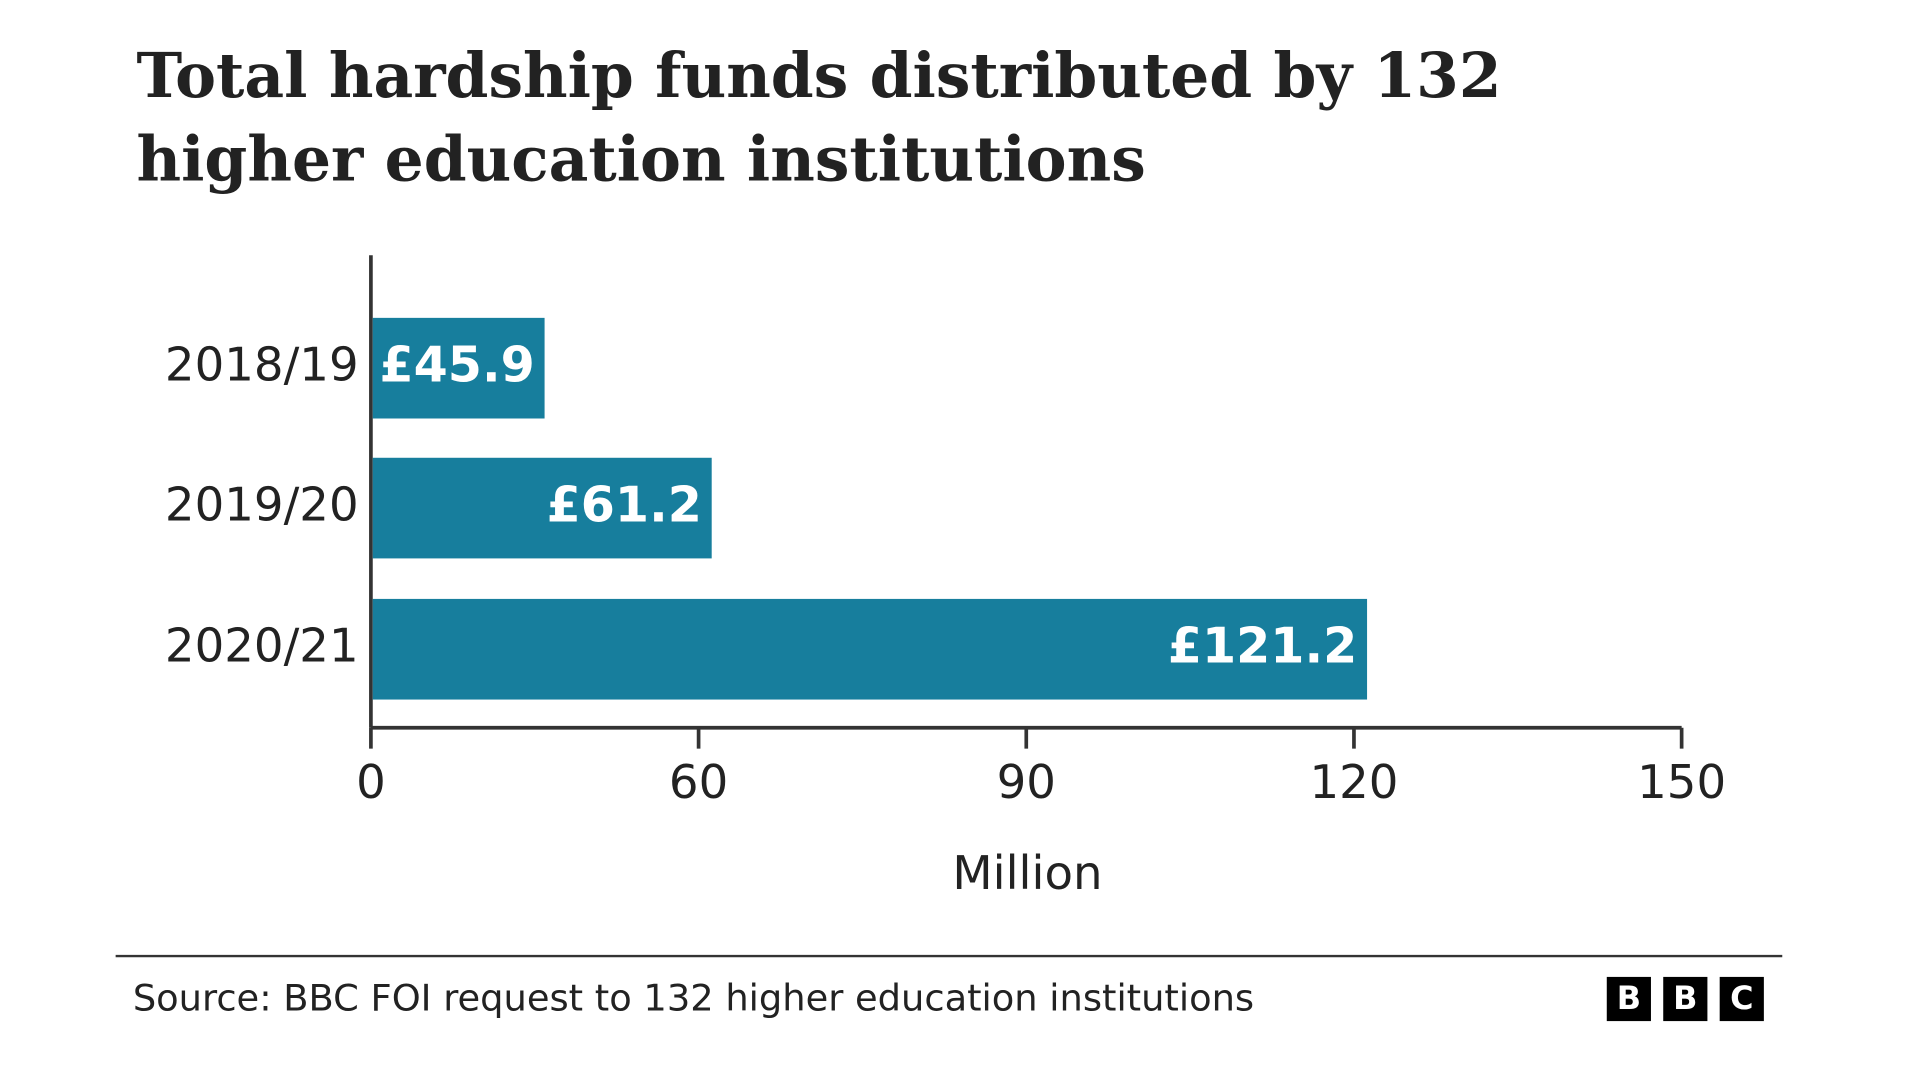 Image resolution: width=1920 pixels, height=1080 pixels. Describe the element at coordinates (698, 782) in the screenshot. I see `x-tick-label: 60` at that location.